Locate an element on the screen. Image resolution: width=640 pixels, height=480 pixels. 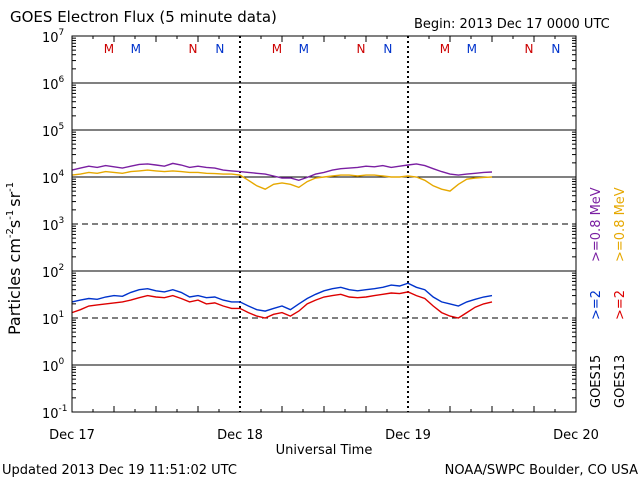
y-tick-label: 10² is located at coordinates (53, 272).